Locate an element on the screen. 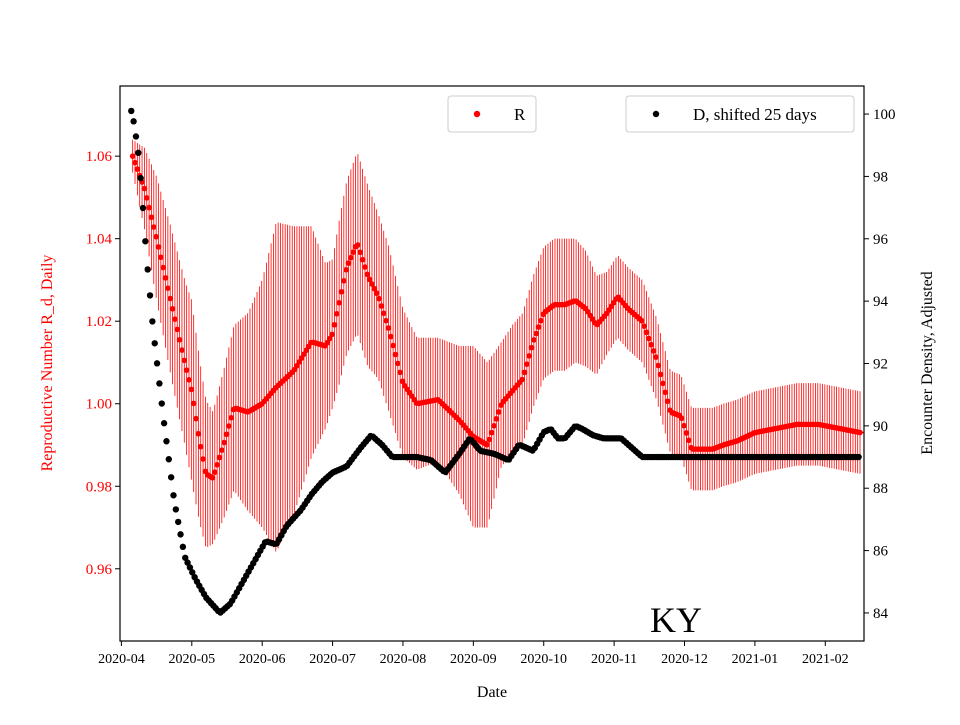 The image size is (960, 725). y-right-tick-label: 84 is located at coordinates (881, 614).